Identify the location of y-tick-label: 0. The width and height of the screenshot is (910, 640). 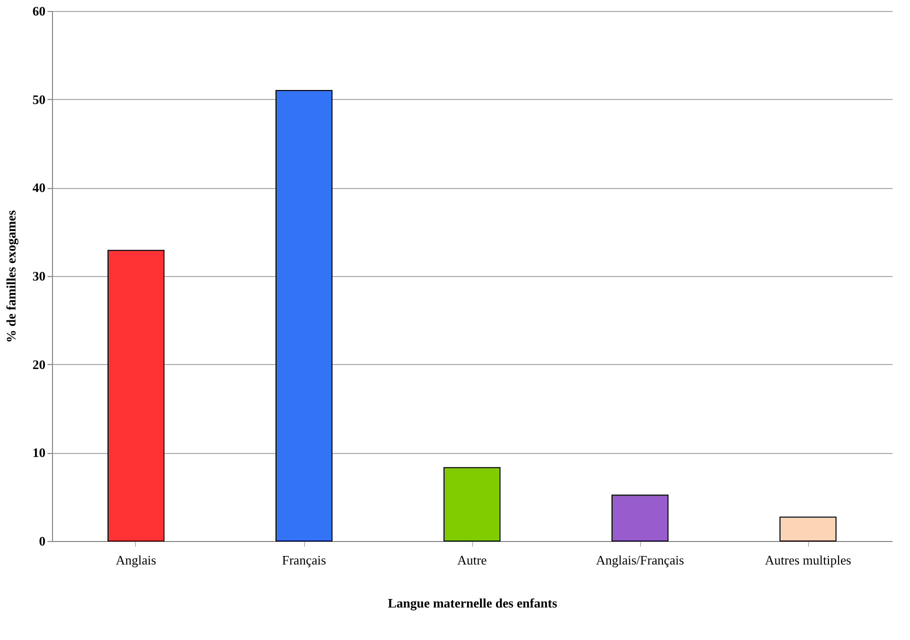
(42, 541).